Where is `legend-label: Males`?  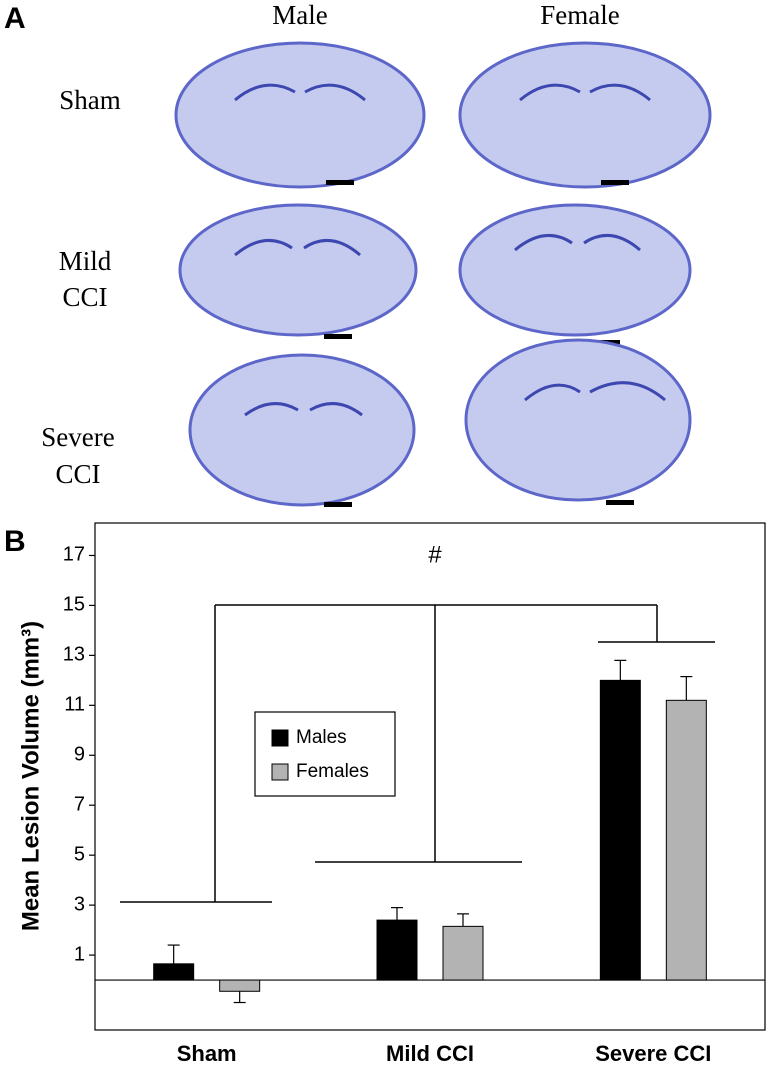
legend-label: Males is located at coordinates (321, 737).